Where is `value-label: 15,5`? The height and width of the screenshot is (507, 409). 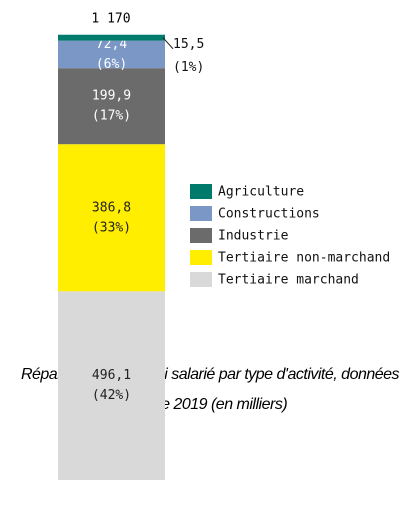 value-label: 15,5 is located at coordinates (188, 44).